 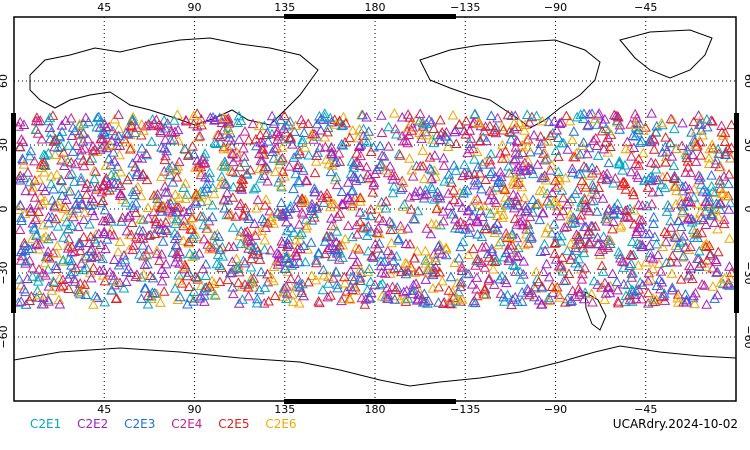 I want to click on right-axis-bar, so click(x=736, y=213).